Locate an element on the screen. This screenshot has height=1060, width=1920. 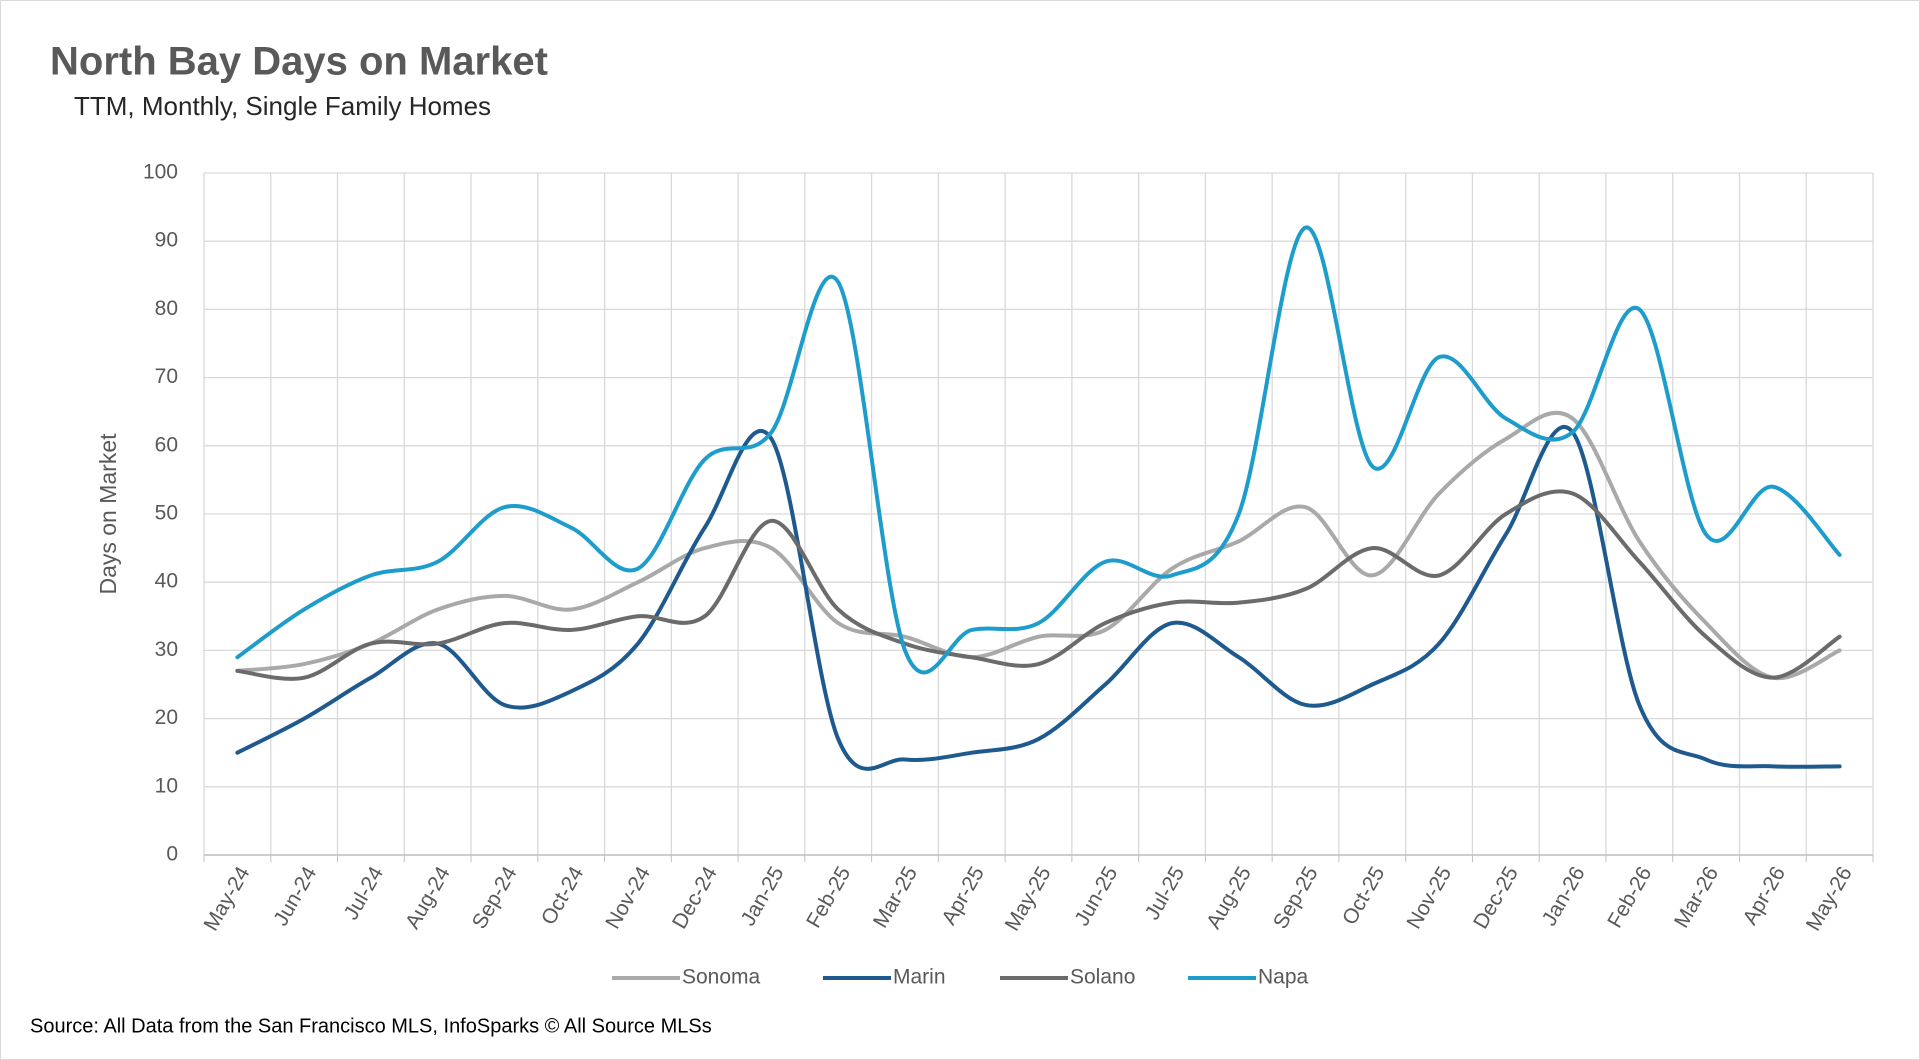
y-tick-label: 40 is located at coordinates (166, 581).